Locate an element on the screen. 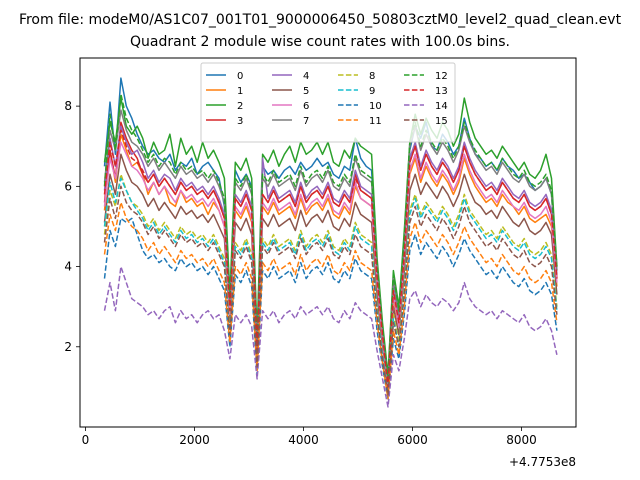 The height and width of the screenshot is (480, 640). y-tick-label: 2 is located at coordinates (68, 347).